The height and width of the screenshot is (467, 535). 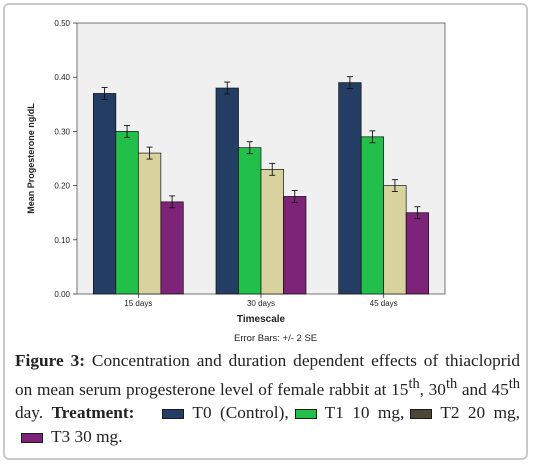 What do you see at coordinates (29, 412) in the screenshot?
I see `caption-text-4: day.` at bounding box center [29, 412].